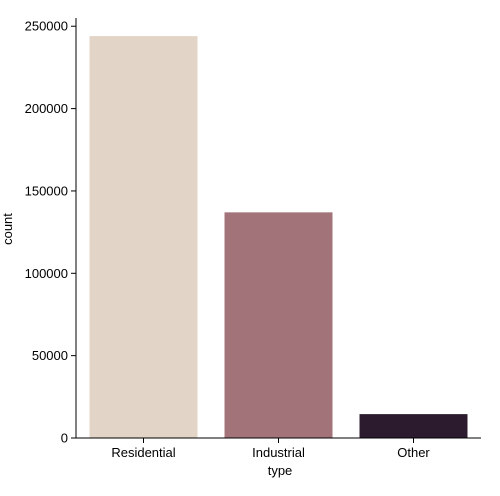  I want to click on bar-industrial, so click(278, 325).